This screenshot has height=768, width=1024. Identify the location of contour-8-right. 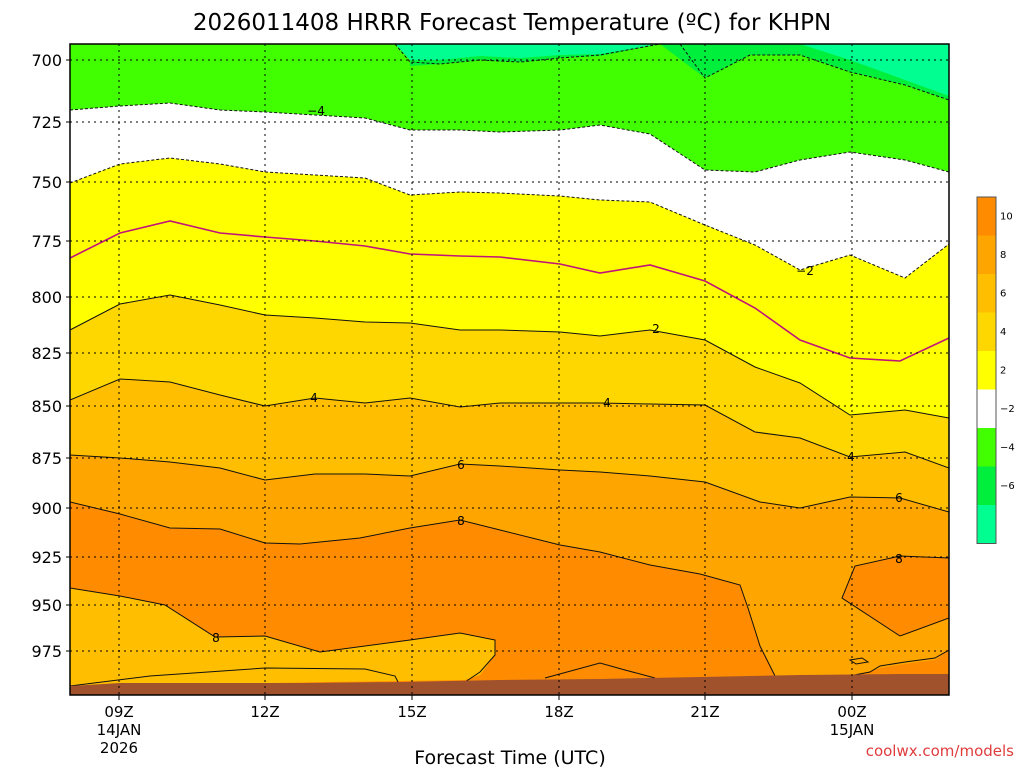
(895, 596).